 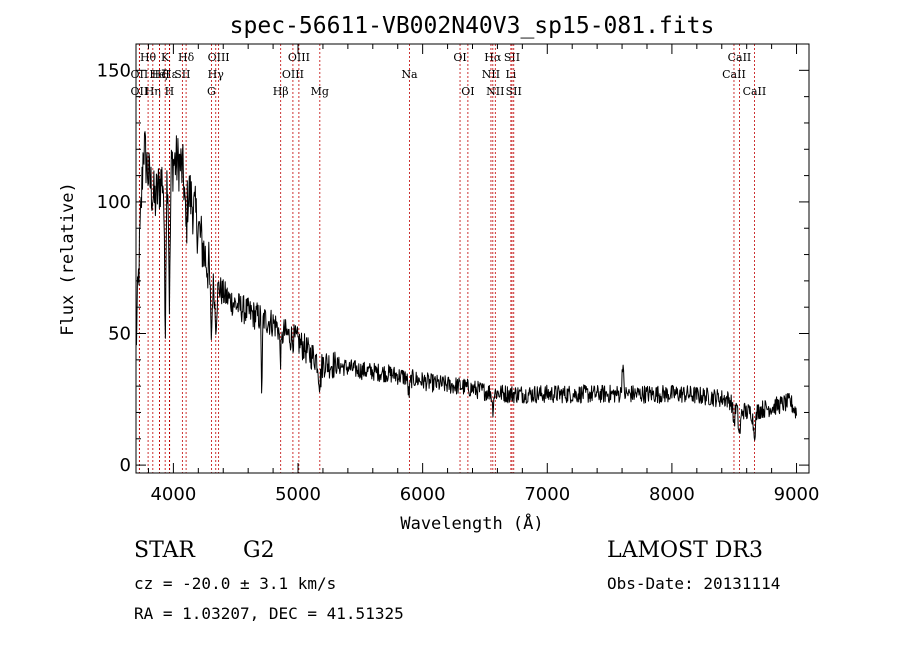 What do you see at coordinates (320, 91) in the screenshot?
I see `line-label: Mg` at bounding box center [320, 91].